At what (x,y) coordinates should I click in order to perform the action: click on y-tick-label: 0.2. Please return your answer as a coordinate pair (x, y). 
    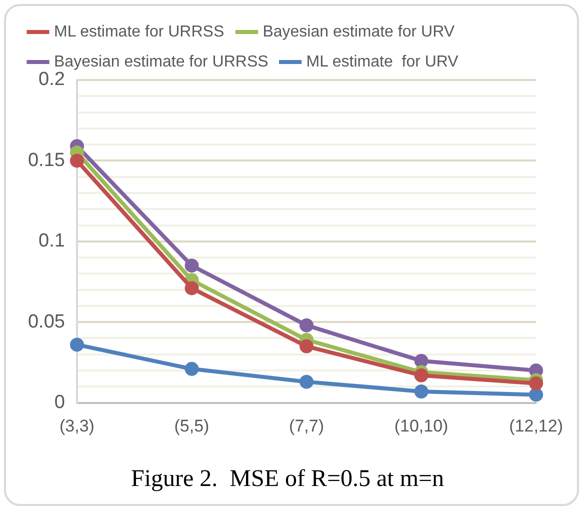
    Looking at the image, I should click on (51, 79).